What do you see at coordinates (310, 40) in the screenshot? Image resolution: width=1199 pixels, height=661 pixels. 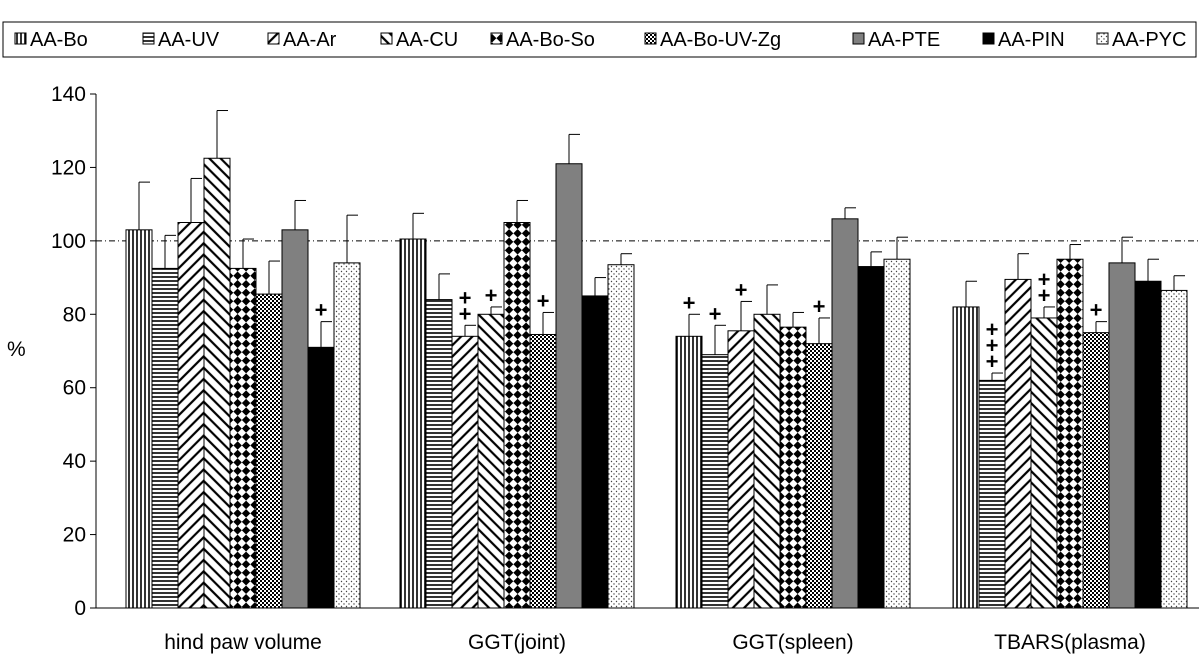 I see `legend-label: AA-Ar` at bounding box center [310, 40].